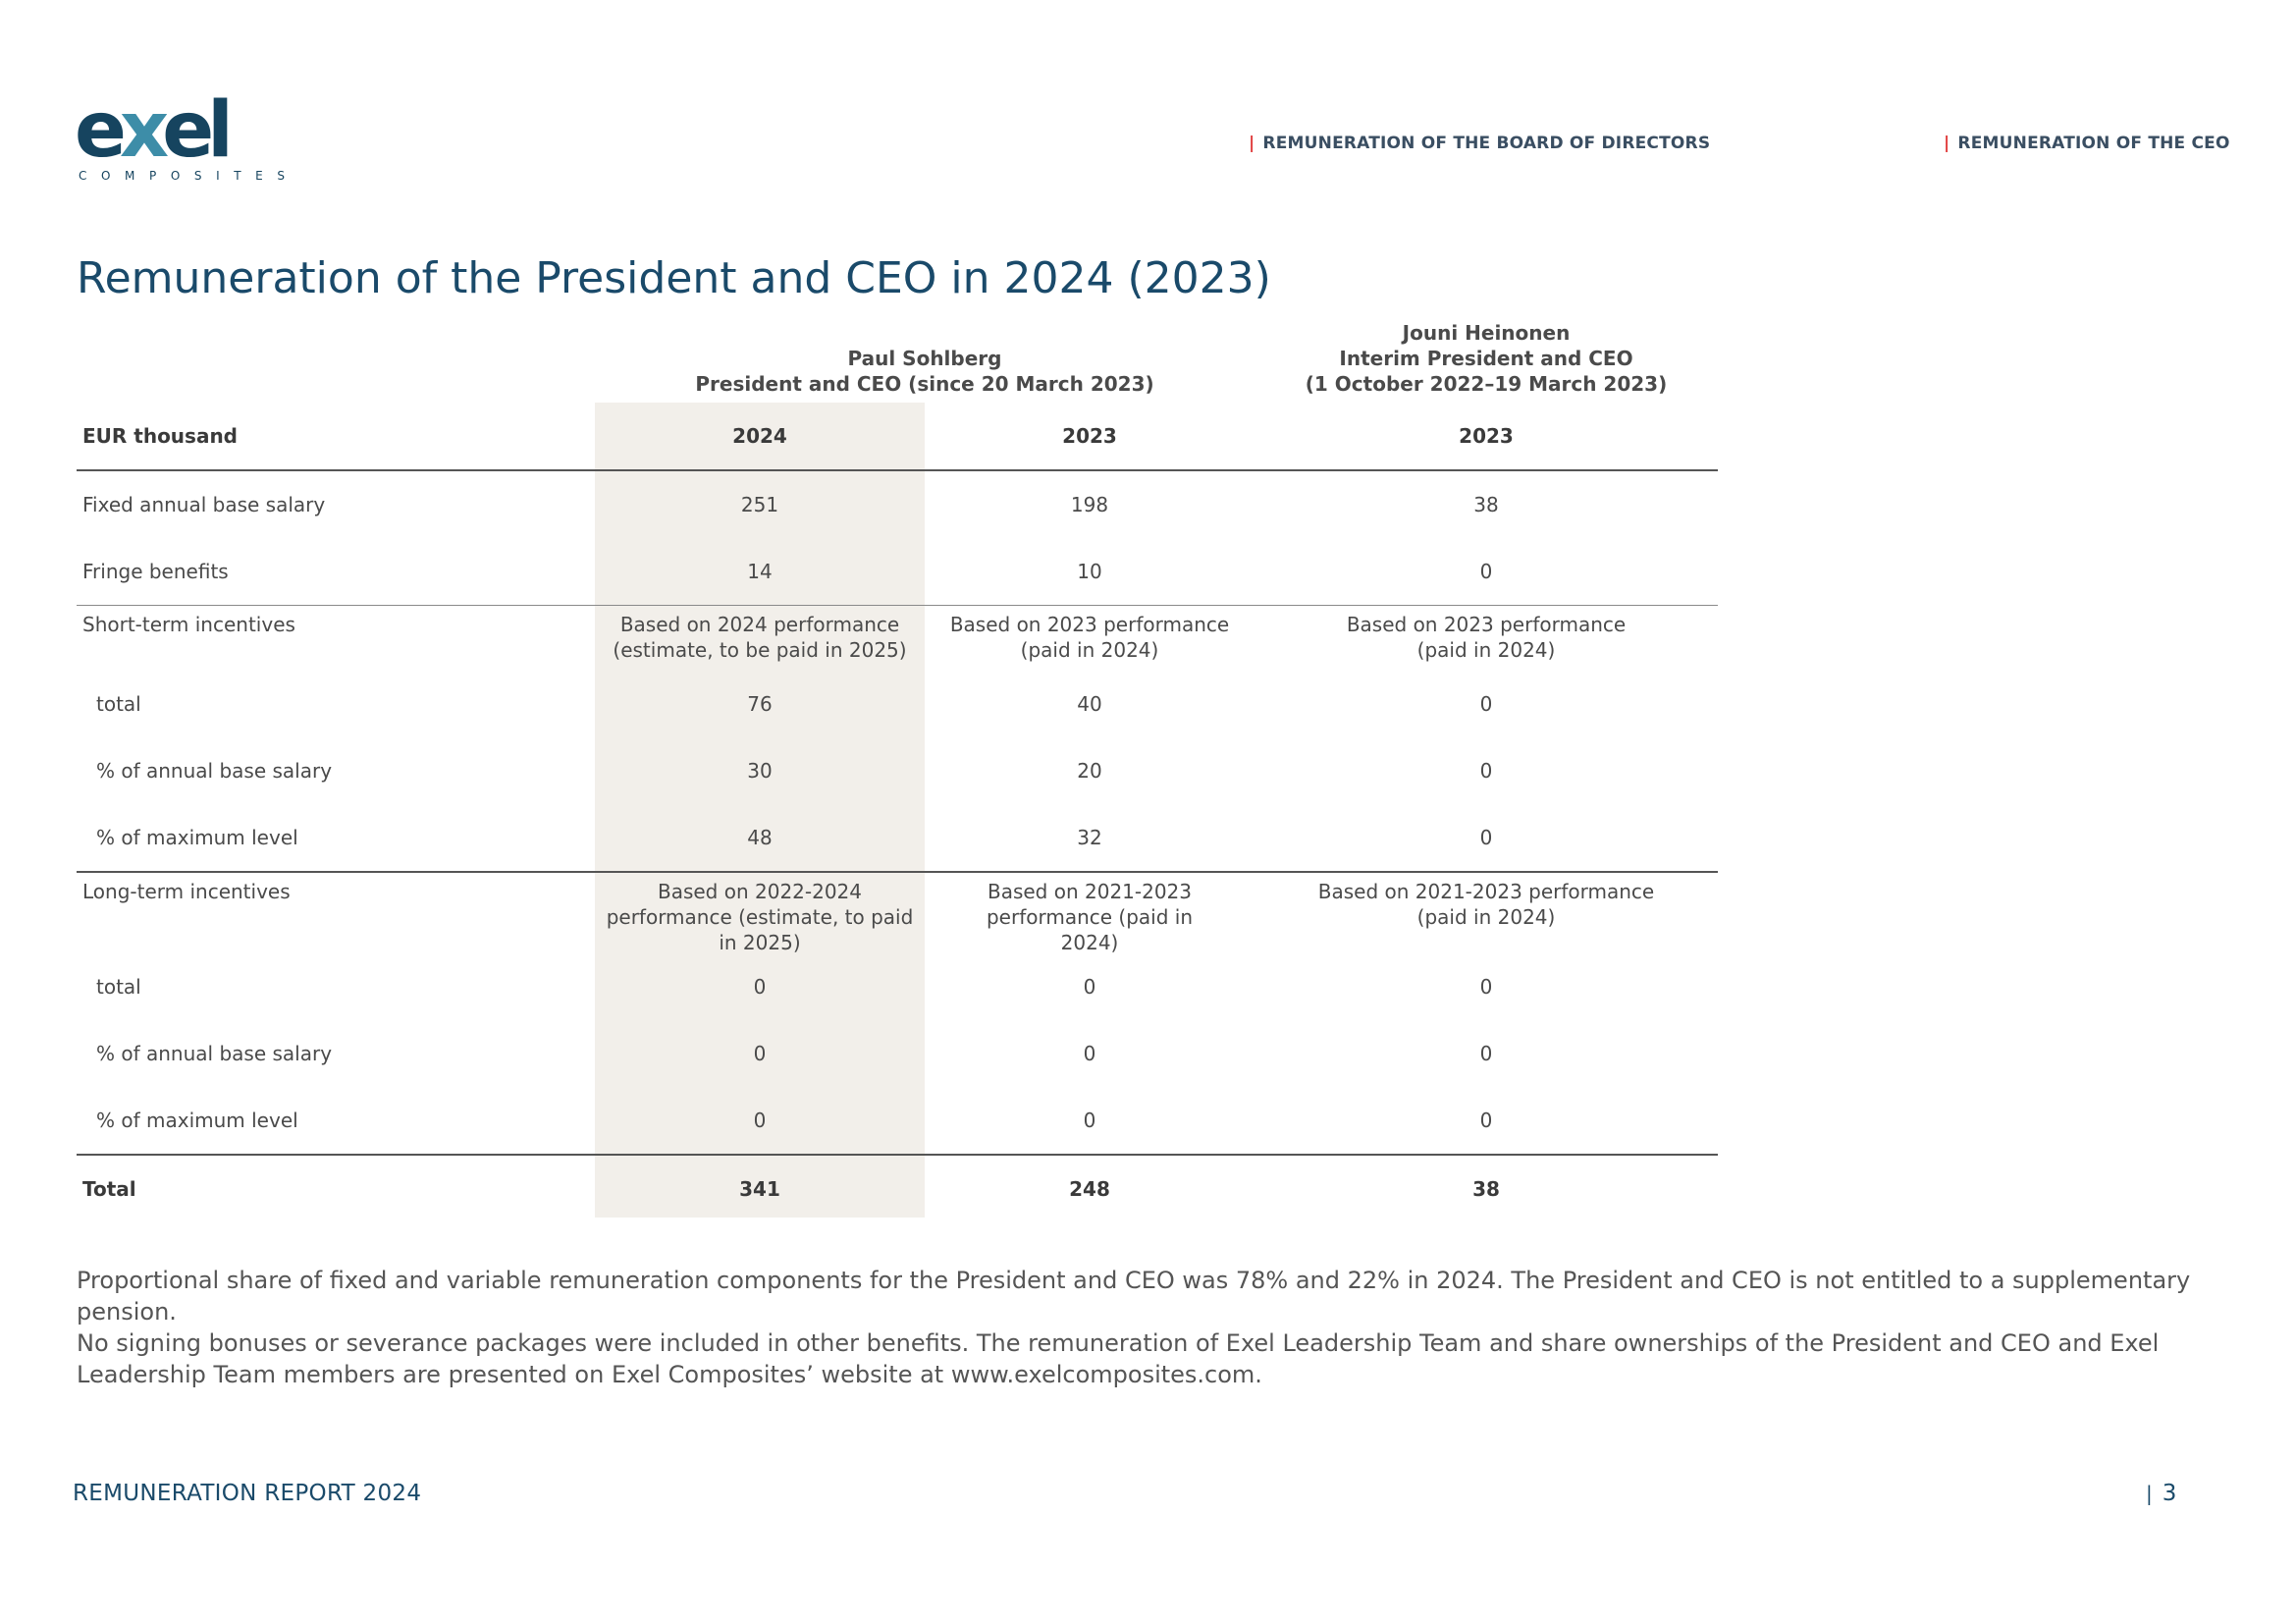  I want to click on person-name: Paul Sohlberg, so click(924, 358).